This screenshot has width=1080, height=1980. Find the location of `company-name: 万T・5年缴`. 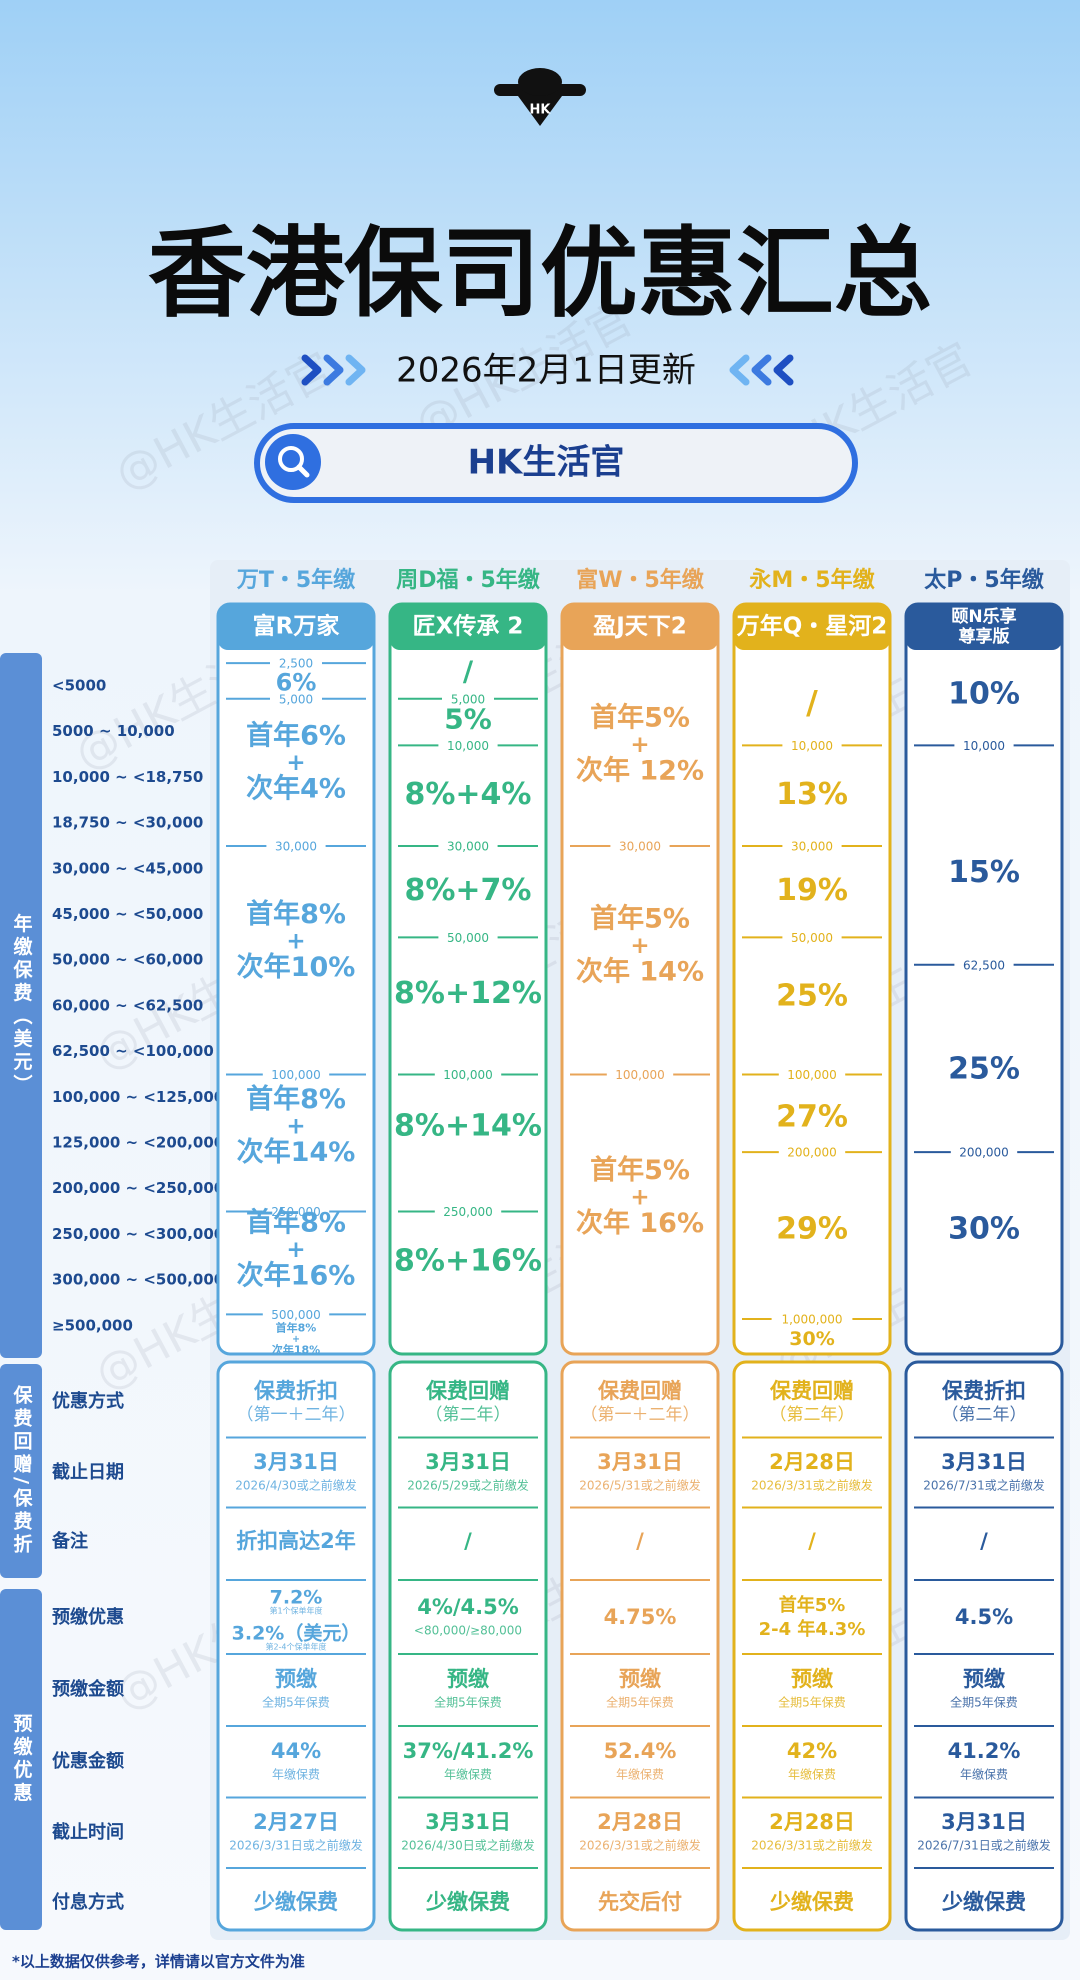

company-name: 万T・5年缴 is located at coordinates (296, 580).